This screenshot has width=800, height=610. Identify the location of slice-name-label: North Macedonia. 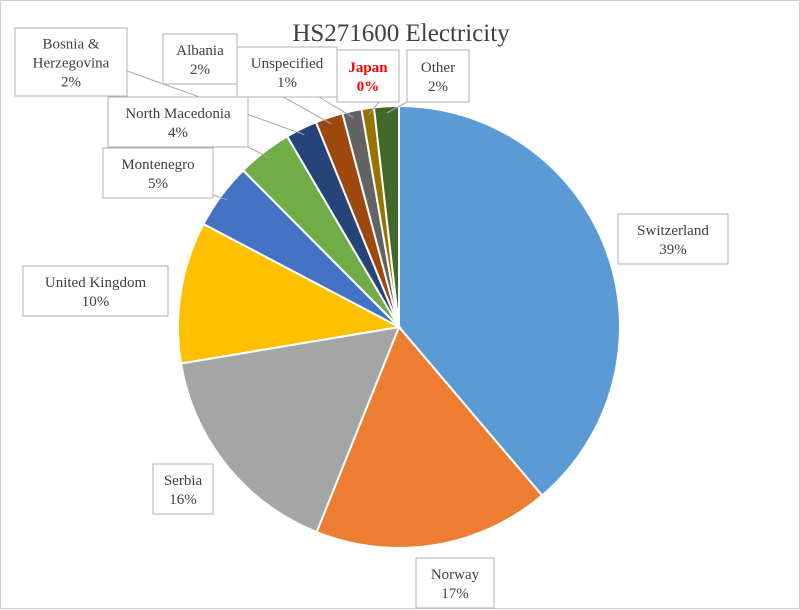
(178, 114).